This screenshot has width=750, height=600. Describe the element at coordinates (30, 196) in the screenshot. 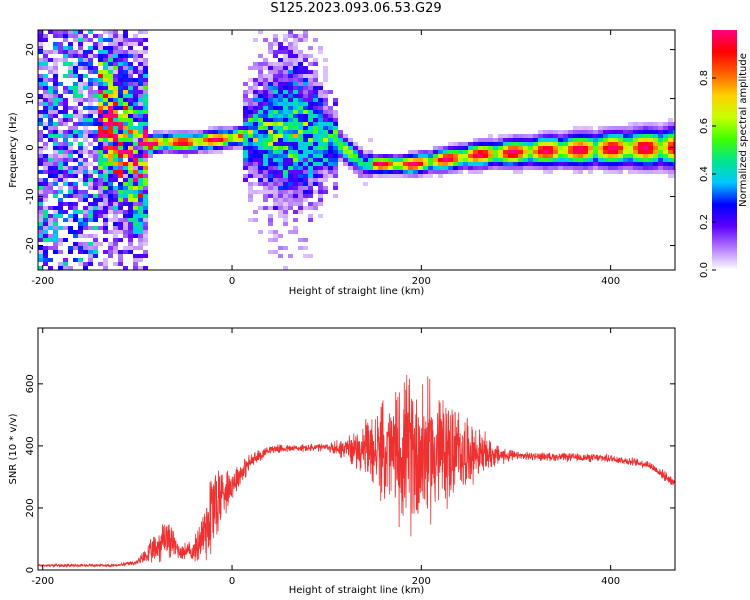

I see `spectrogram-ytick-label--10: -10` at that location.